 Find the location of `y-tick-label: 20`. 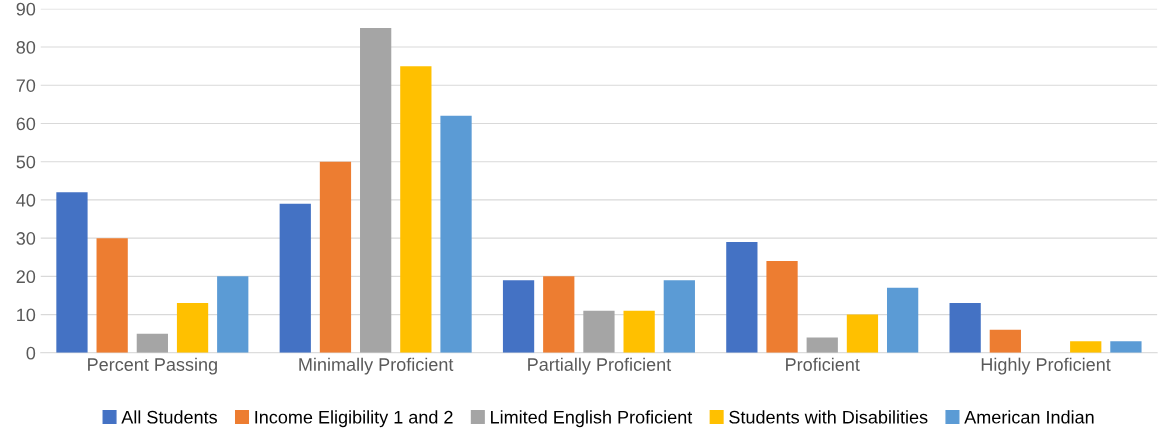

y-tick-label: 20 is located at coordinates (26, 277).